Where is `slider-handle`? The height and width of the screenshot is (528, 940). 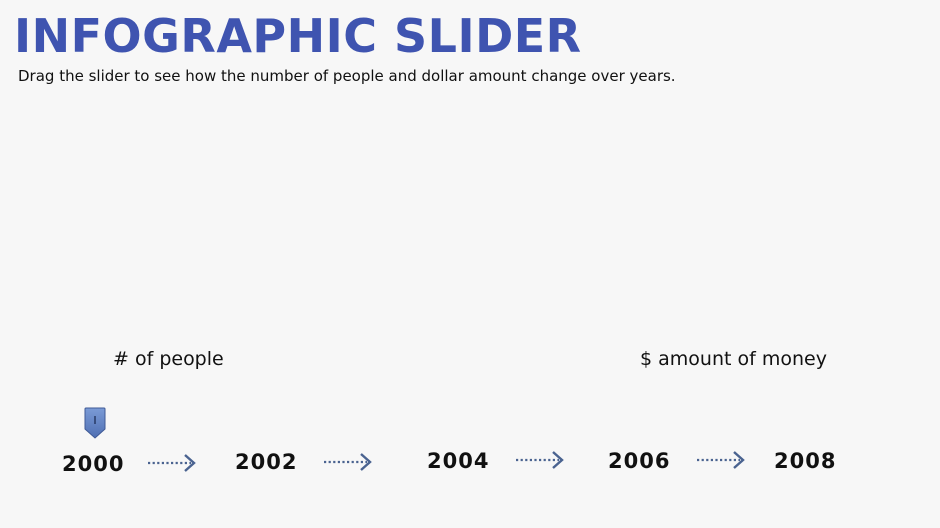 slider-handle is located at coordinates (95, 423).